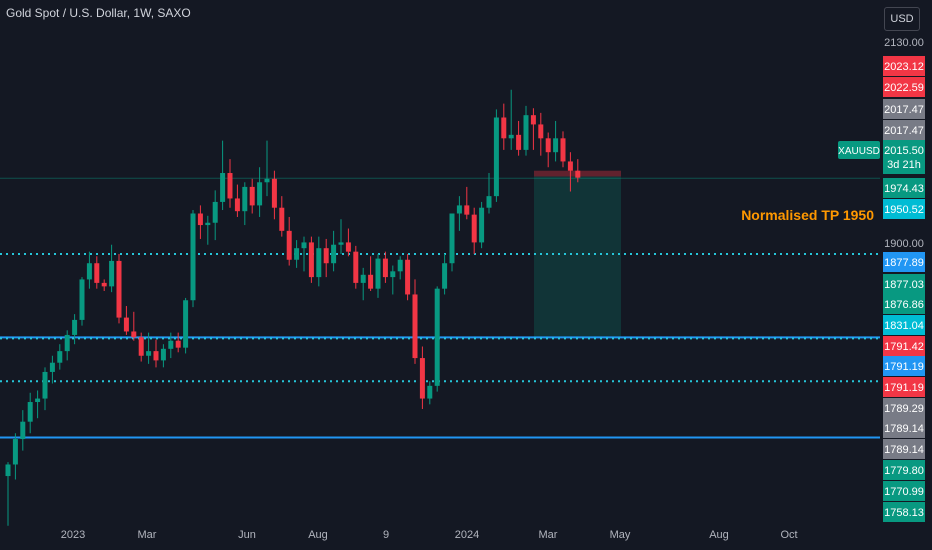  I want to click on position-target-zone, so click(577, 257).